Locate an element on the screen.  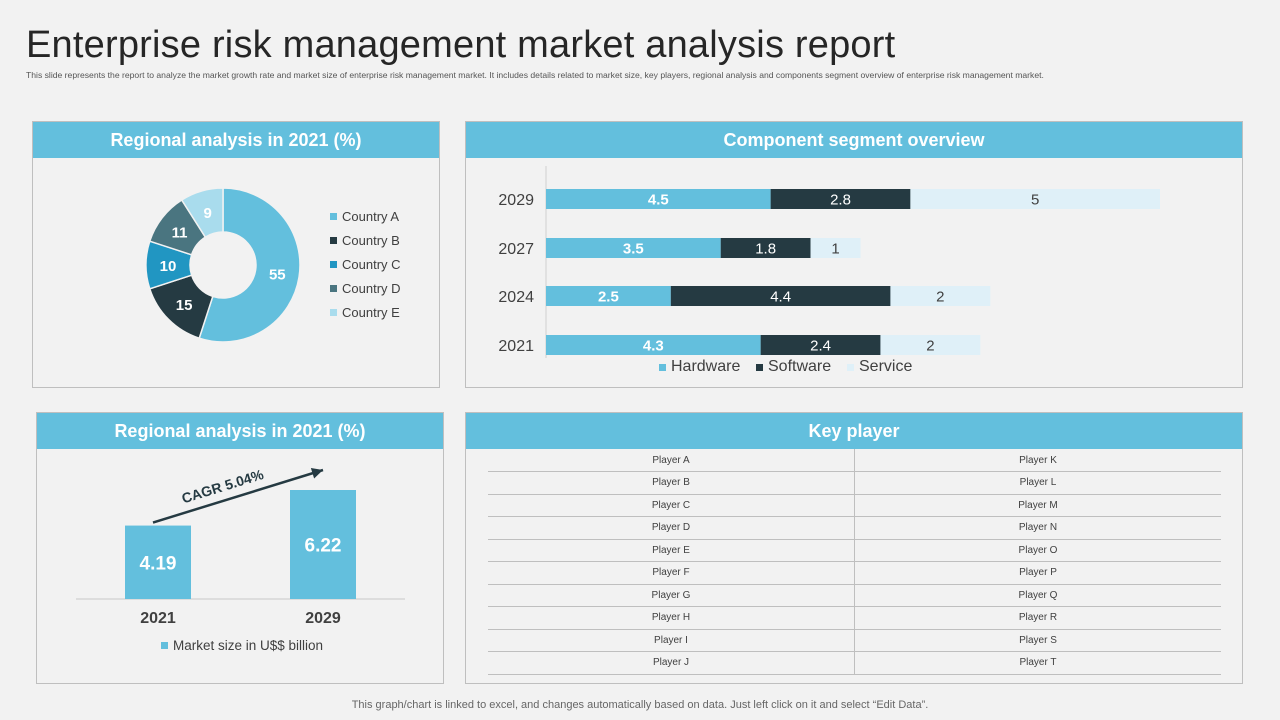
y-tick-label: 2027 is located at coordinates (516, 249).